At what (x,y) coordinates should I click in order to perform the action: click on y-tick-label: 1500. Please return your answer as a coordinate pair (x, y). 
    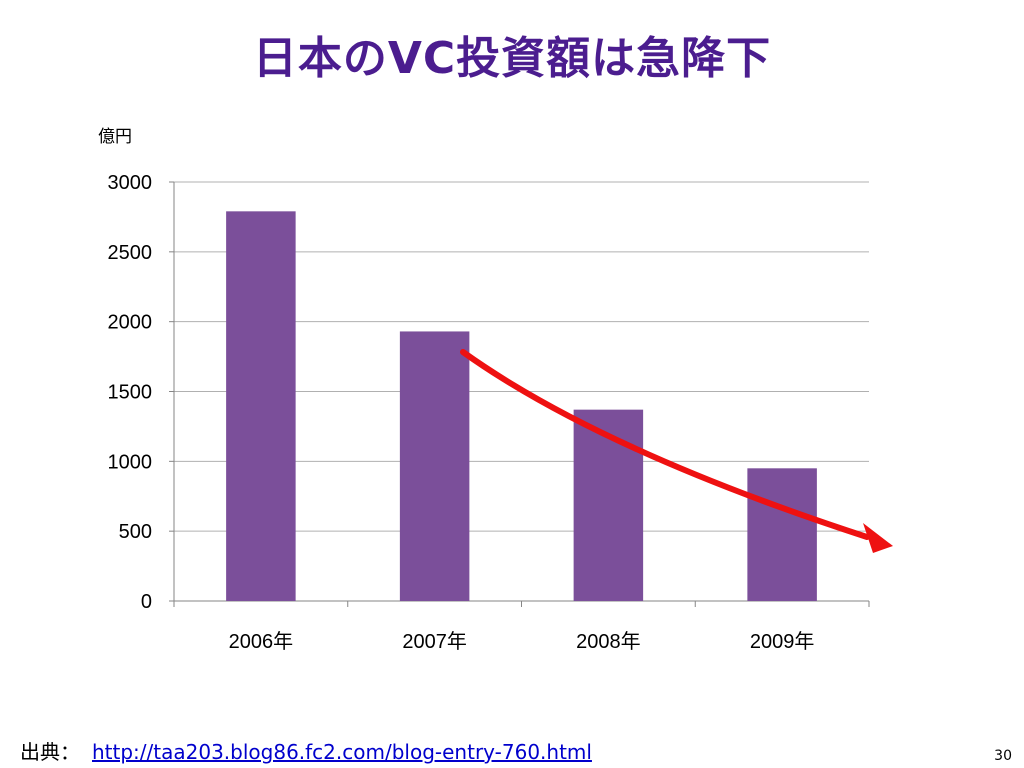
    Looking at the image, I should click on (130, 393).